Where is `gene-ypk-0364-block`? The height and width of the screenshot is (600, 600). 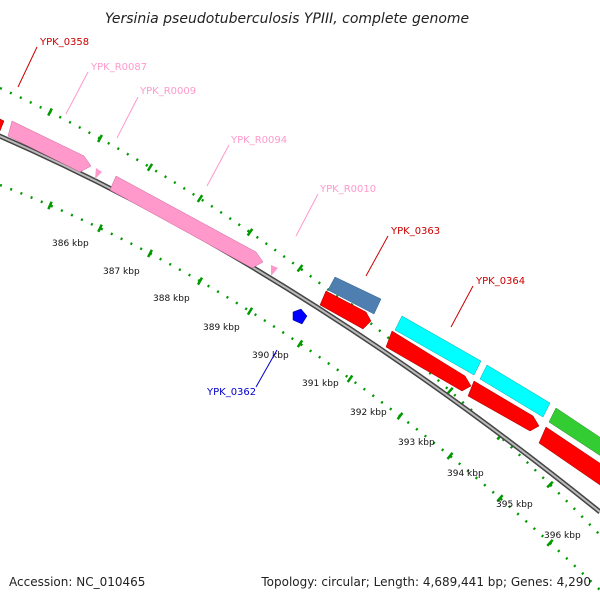
gene-ypk-0364-block is located at coordinates (428, 361).